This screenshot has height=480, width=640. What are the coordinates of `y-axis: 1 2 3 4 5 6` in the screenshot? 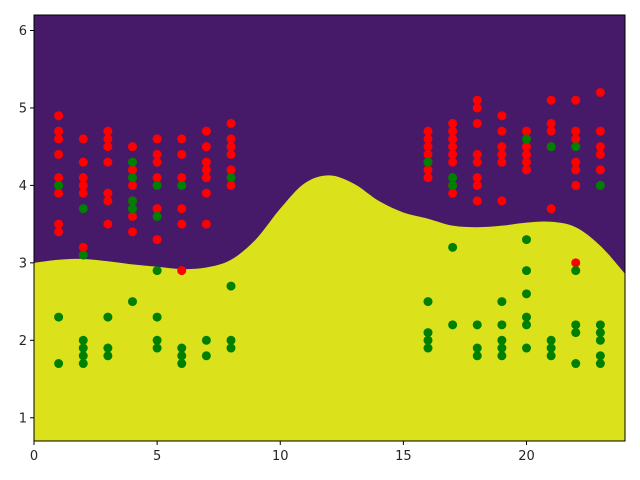 It's located at (26, 225).